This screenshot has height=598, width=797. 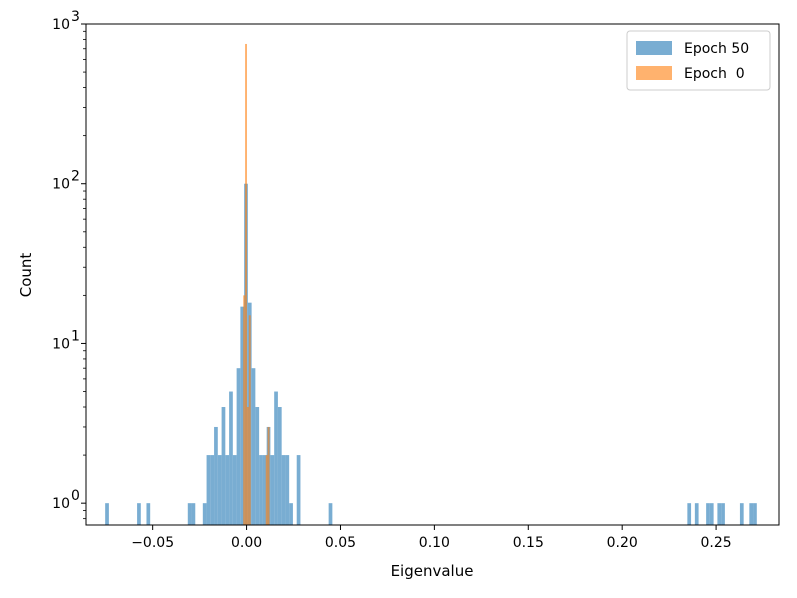 What do you see at coordinates (75, 496) in the screenshot?
I see `y-tick-exponent: 0` at bounding box center [75, 496].